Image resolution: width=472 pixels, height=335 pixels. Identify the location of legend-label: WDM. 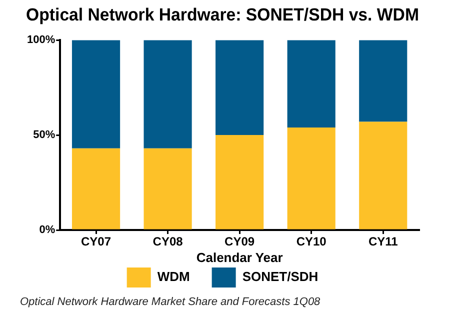
(173, 276).